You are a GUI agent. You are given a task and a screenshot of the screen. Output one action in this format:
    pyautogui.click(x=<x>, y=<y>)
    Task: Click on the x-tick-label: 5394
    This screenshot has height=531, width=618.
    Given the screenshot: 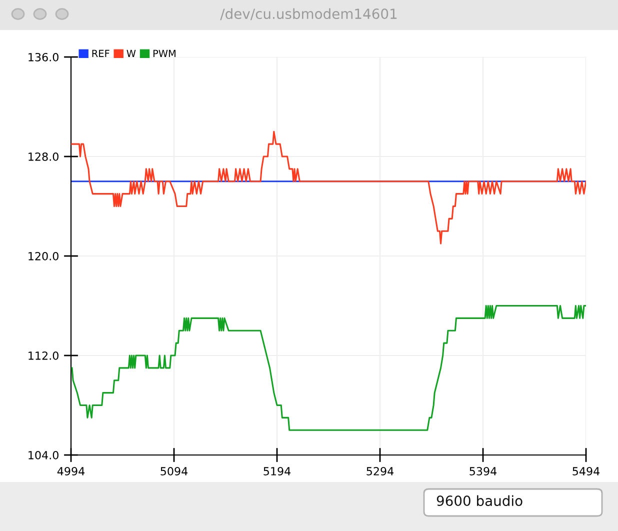 What is the action you would take?
    pyautogui.click(x=483, y=471)
    